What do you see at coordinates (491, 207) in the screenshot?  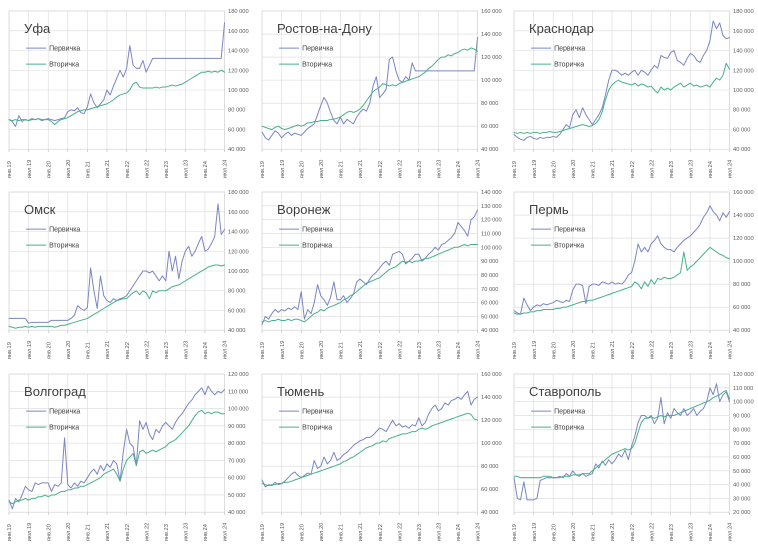 I see `y-axis-label: 130 000` at bounding box center [491, 207].